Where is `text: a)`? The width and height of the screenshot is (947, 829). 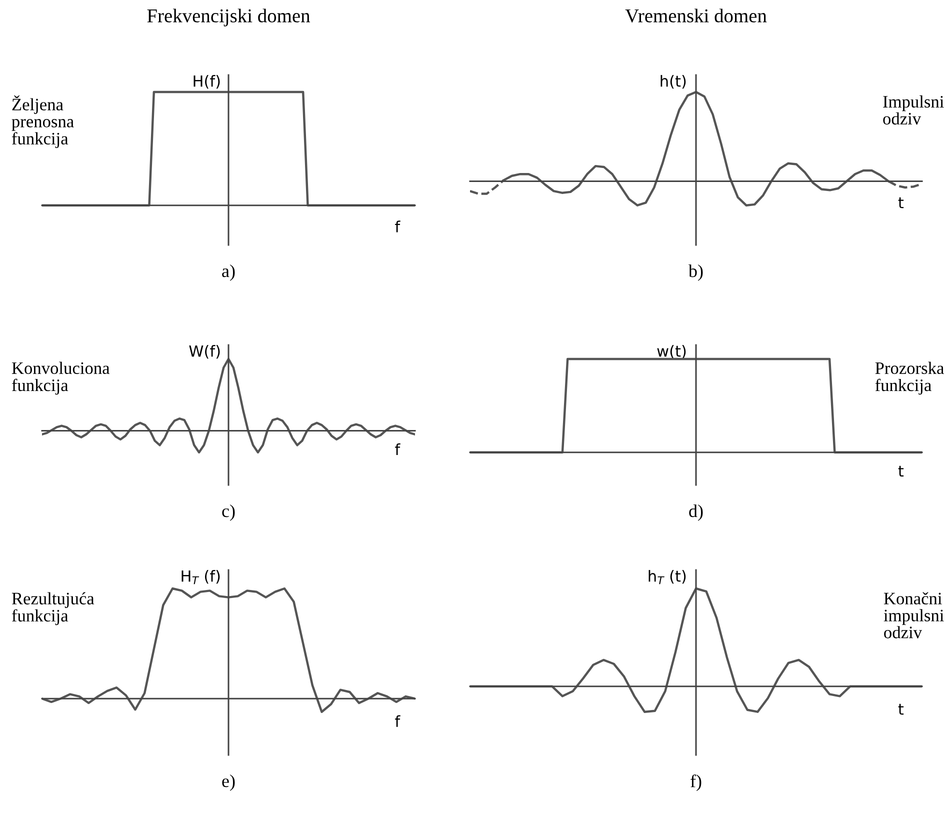 text: a) is located at coordinates (228, 272).